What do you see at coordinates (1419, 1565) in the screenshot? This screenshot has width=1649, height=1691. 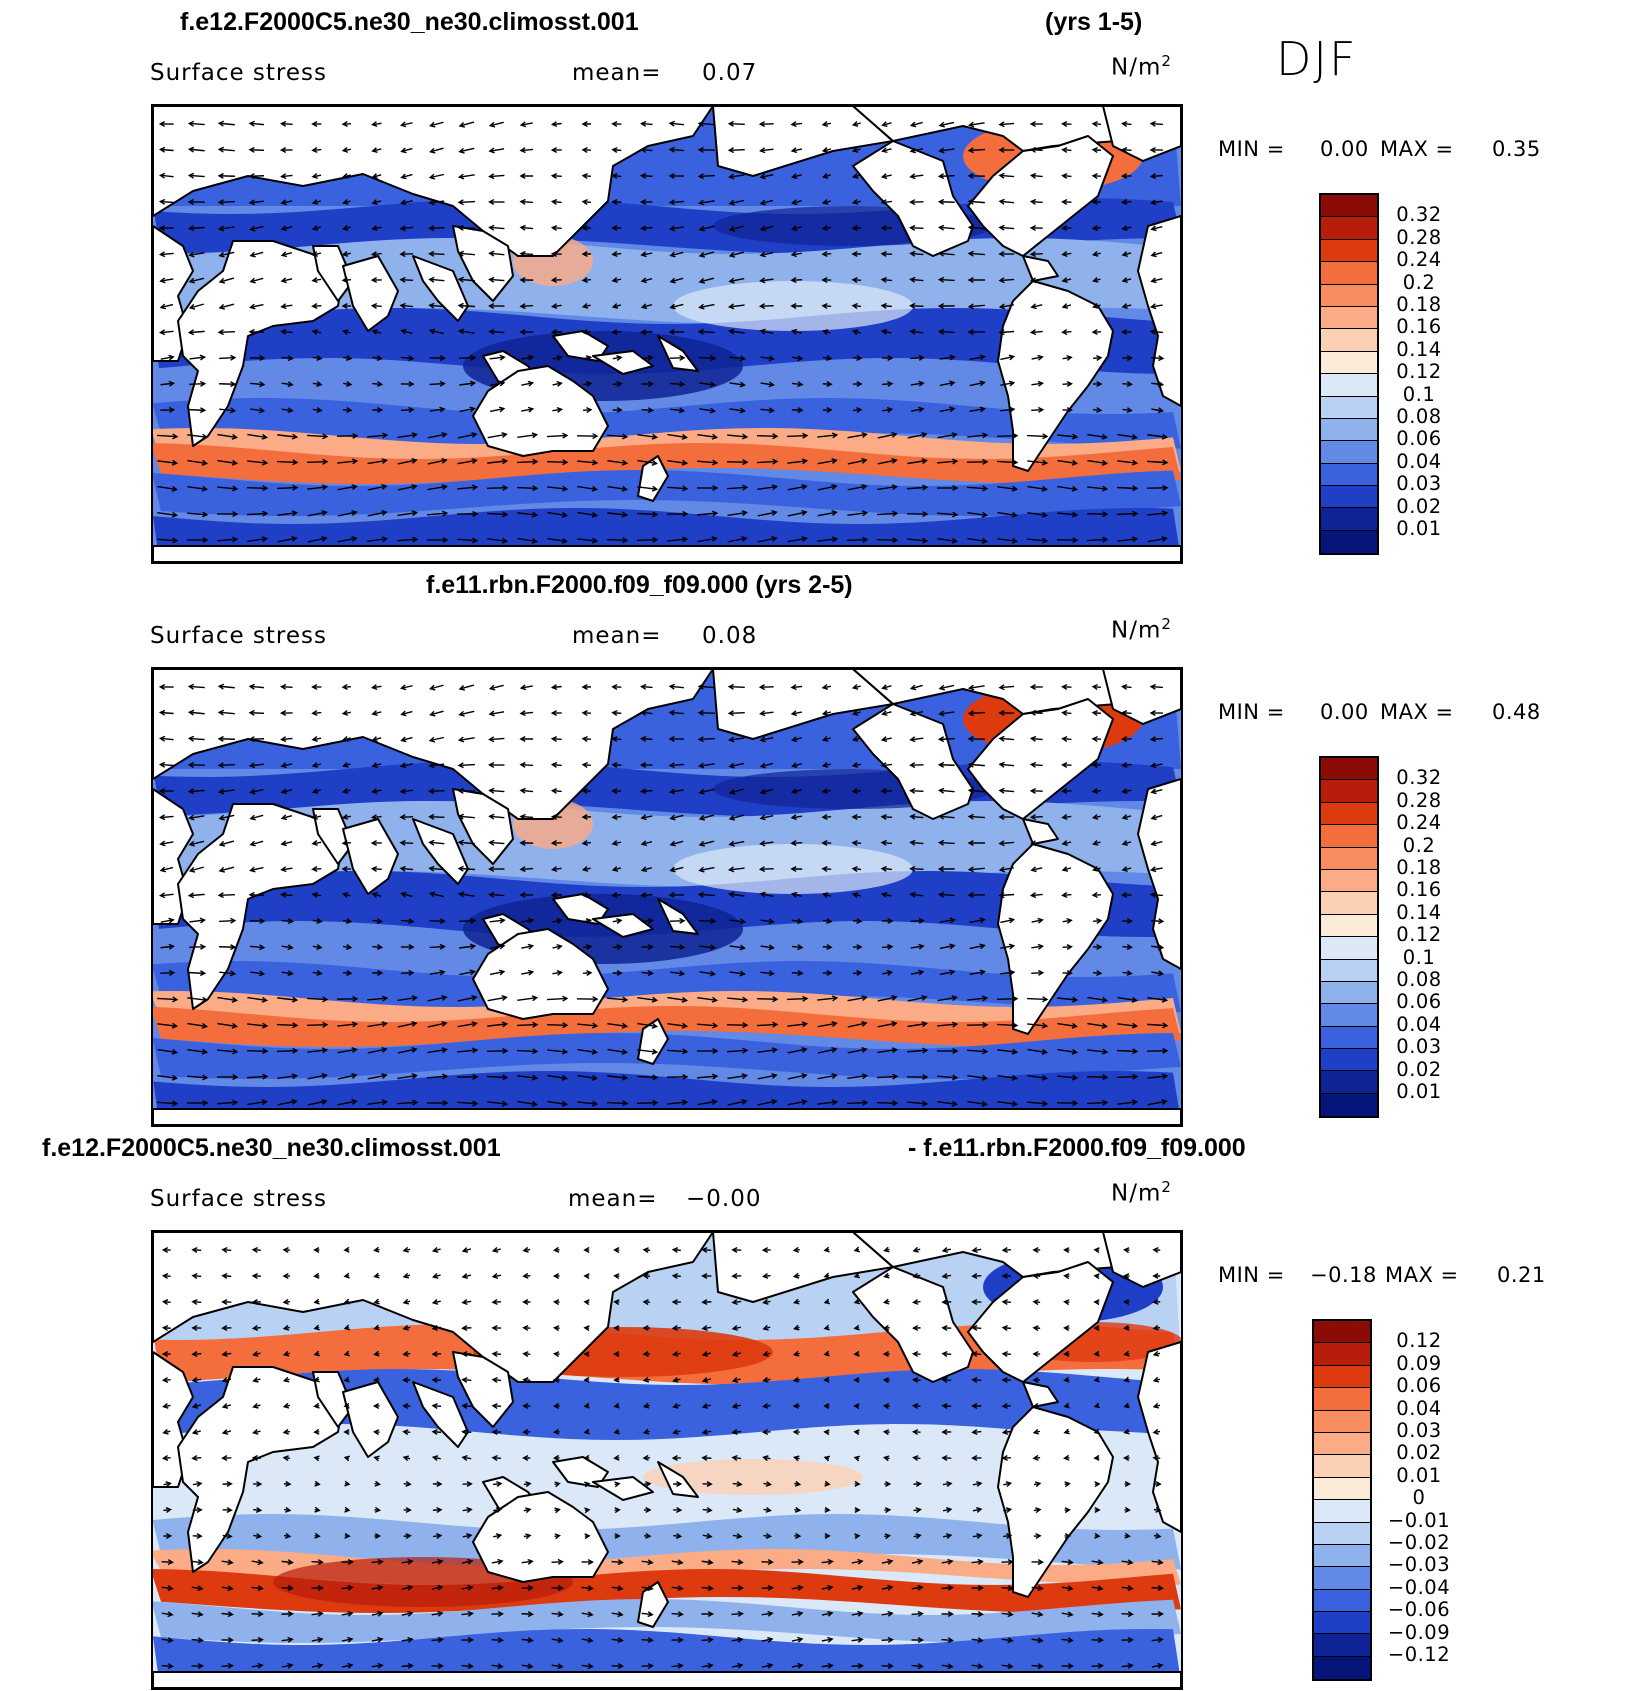 I see `colorbar-tick-label: −0.03` at bounding box center [1419, 1565].